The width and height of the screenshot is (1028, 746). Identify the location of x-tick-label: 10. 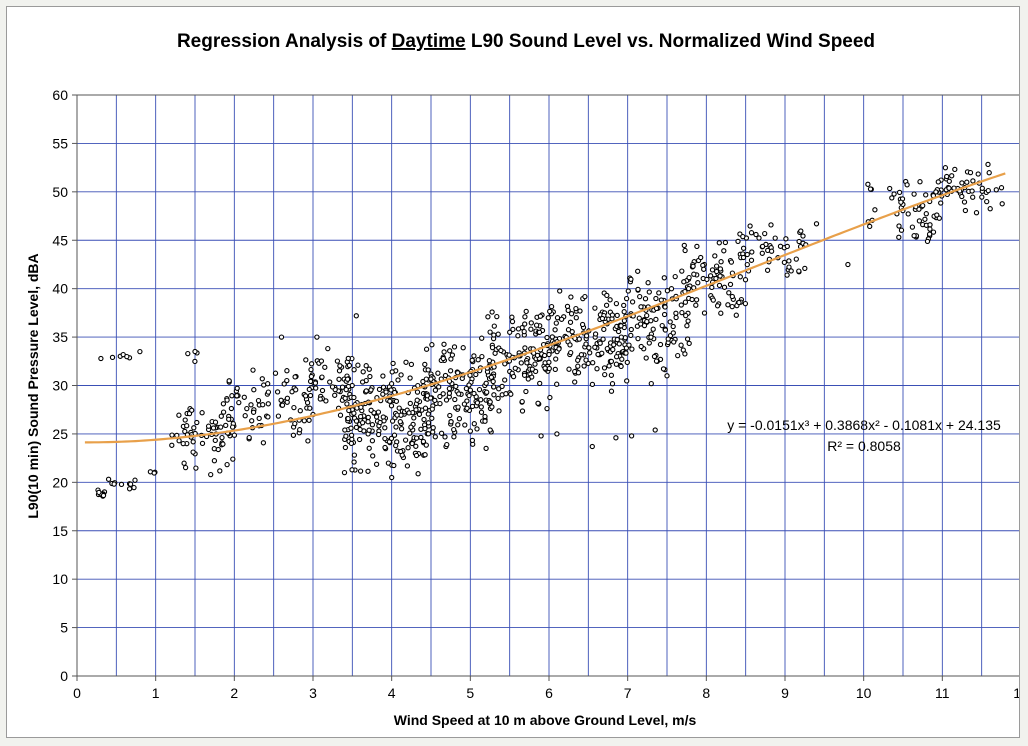
(864, 693).